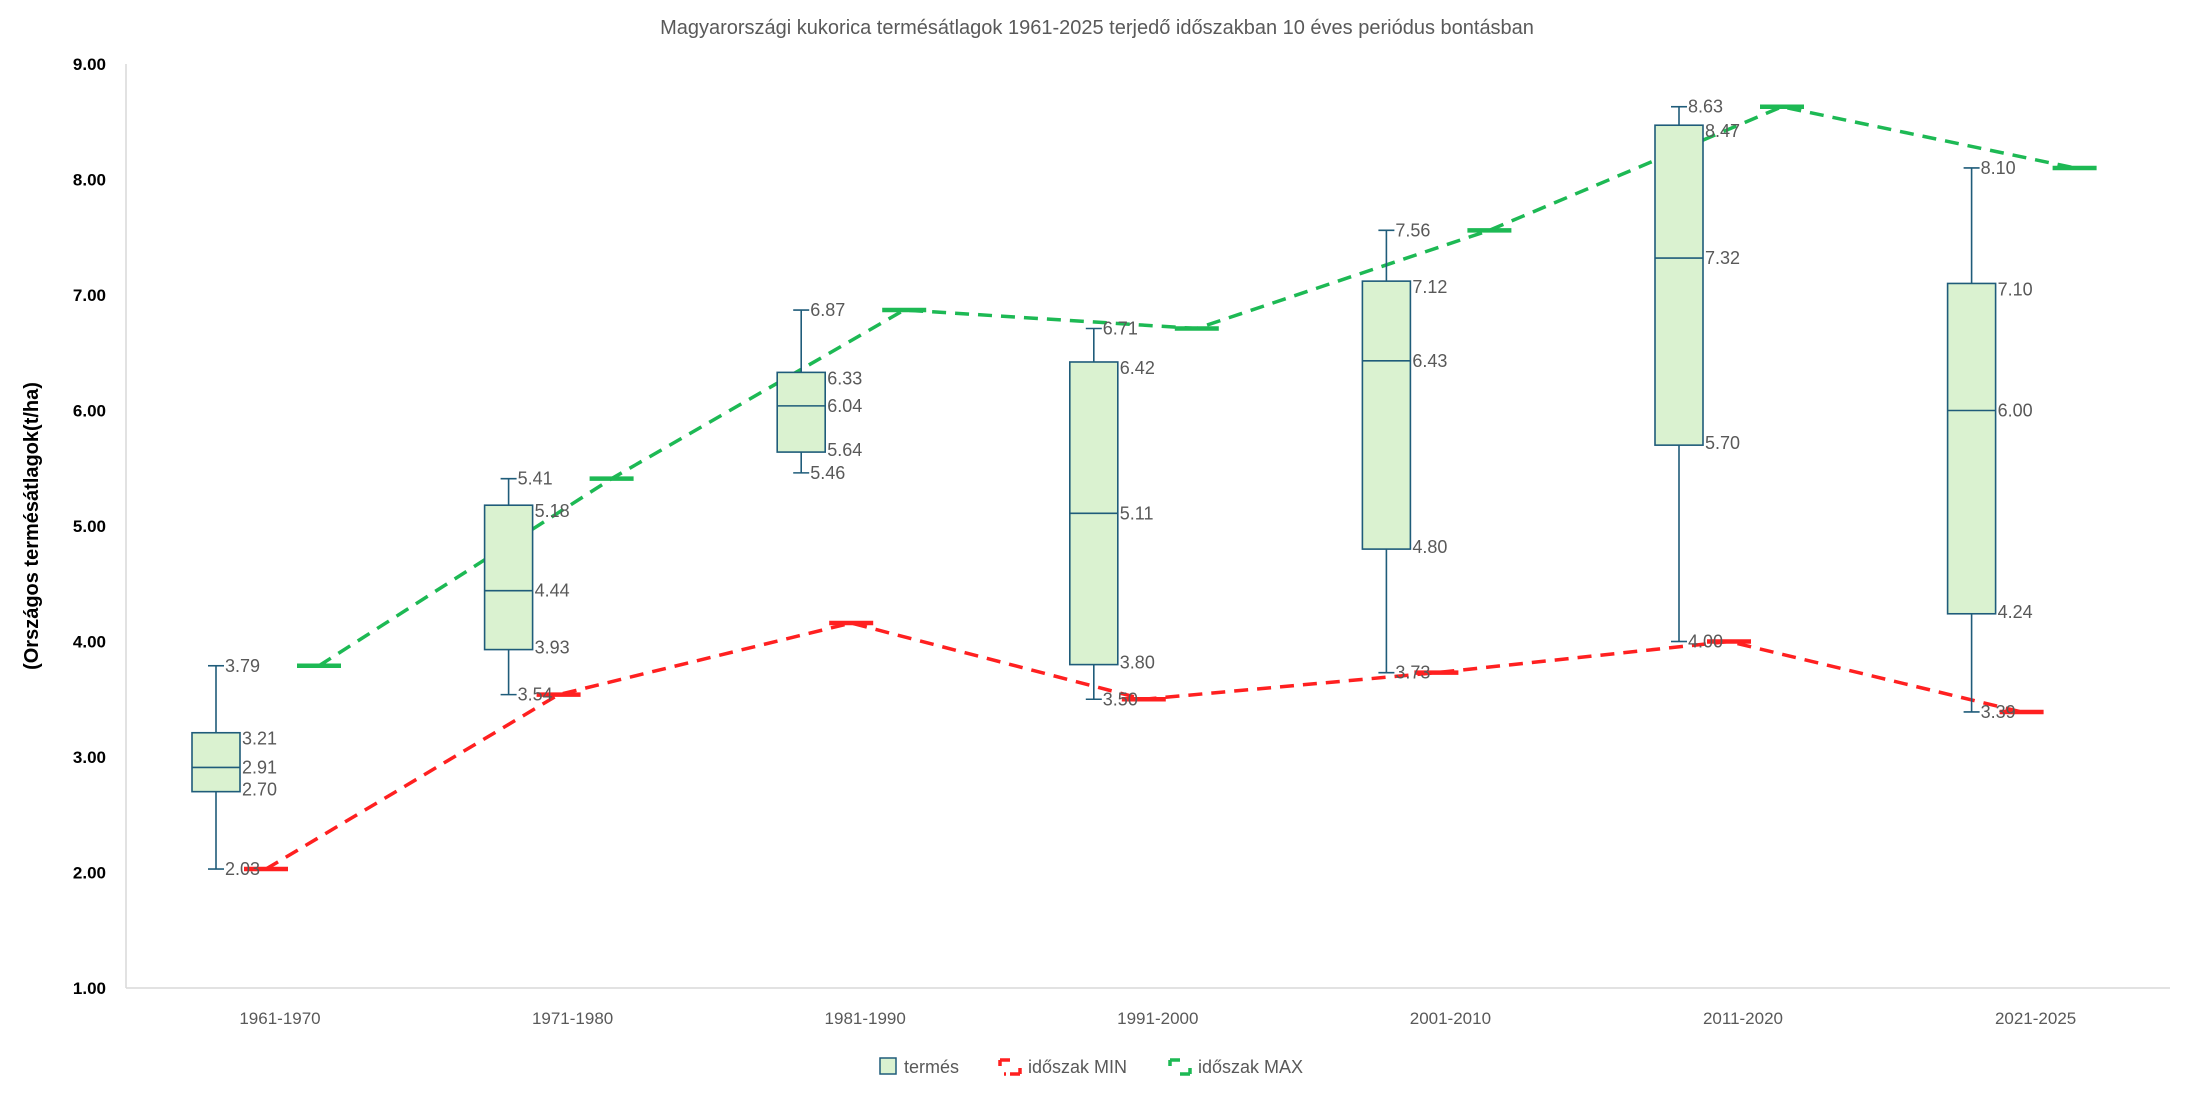  I want to click on data-label-min: 4.00, so click(1705, 642).